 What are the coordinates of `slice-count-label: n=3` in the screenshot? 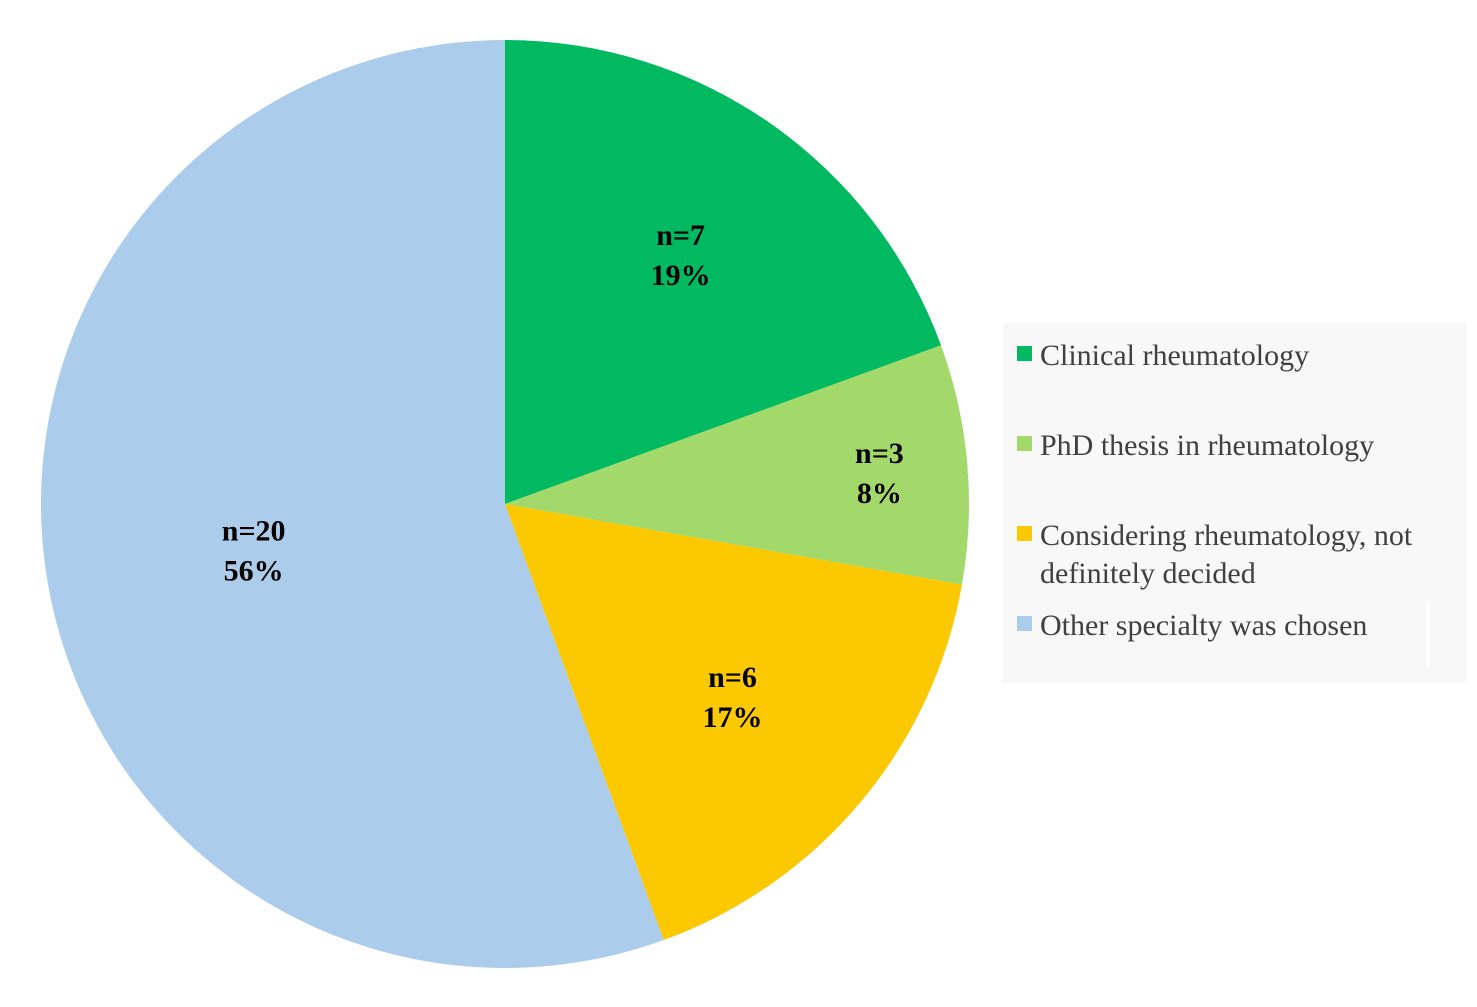 It's located at (879, 453).